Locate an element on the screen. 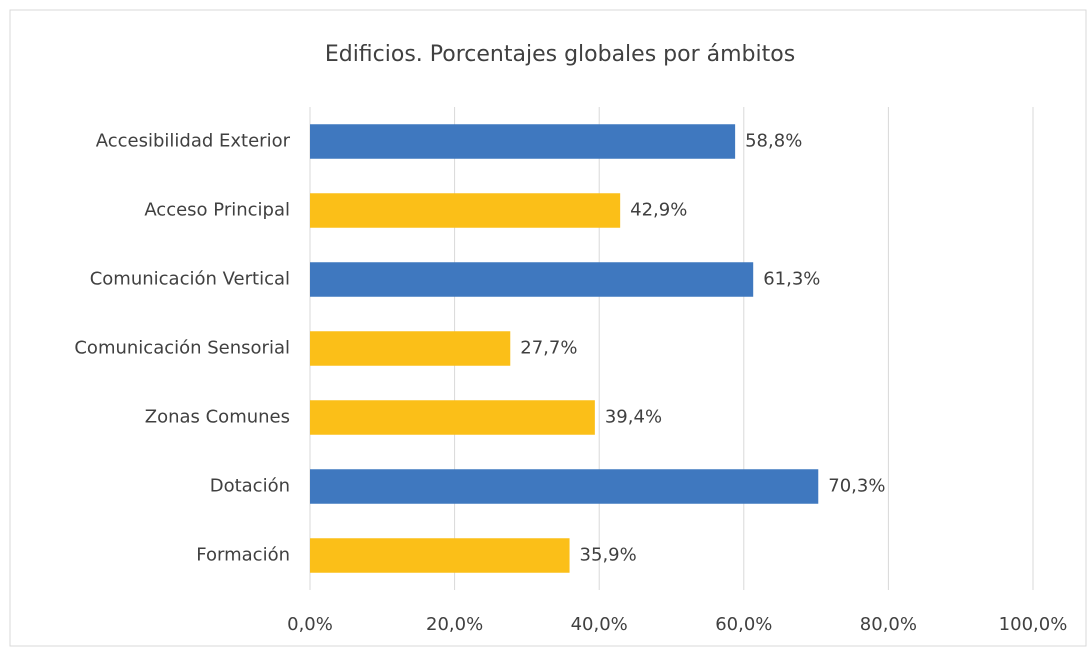  x-tick-label: 80,0% is located at coordinates (888, 624).